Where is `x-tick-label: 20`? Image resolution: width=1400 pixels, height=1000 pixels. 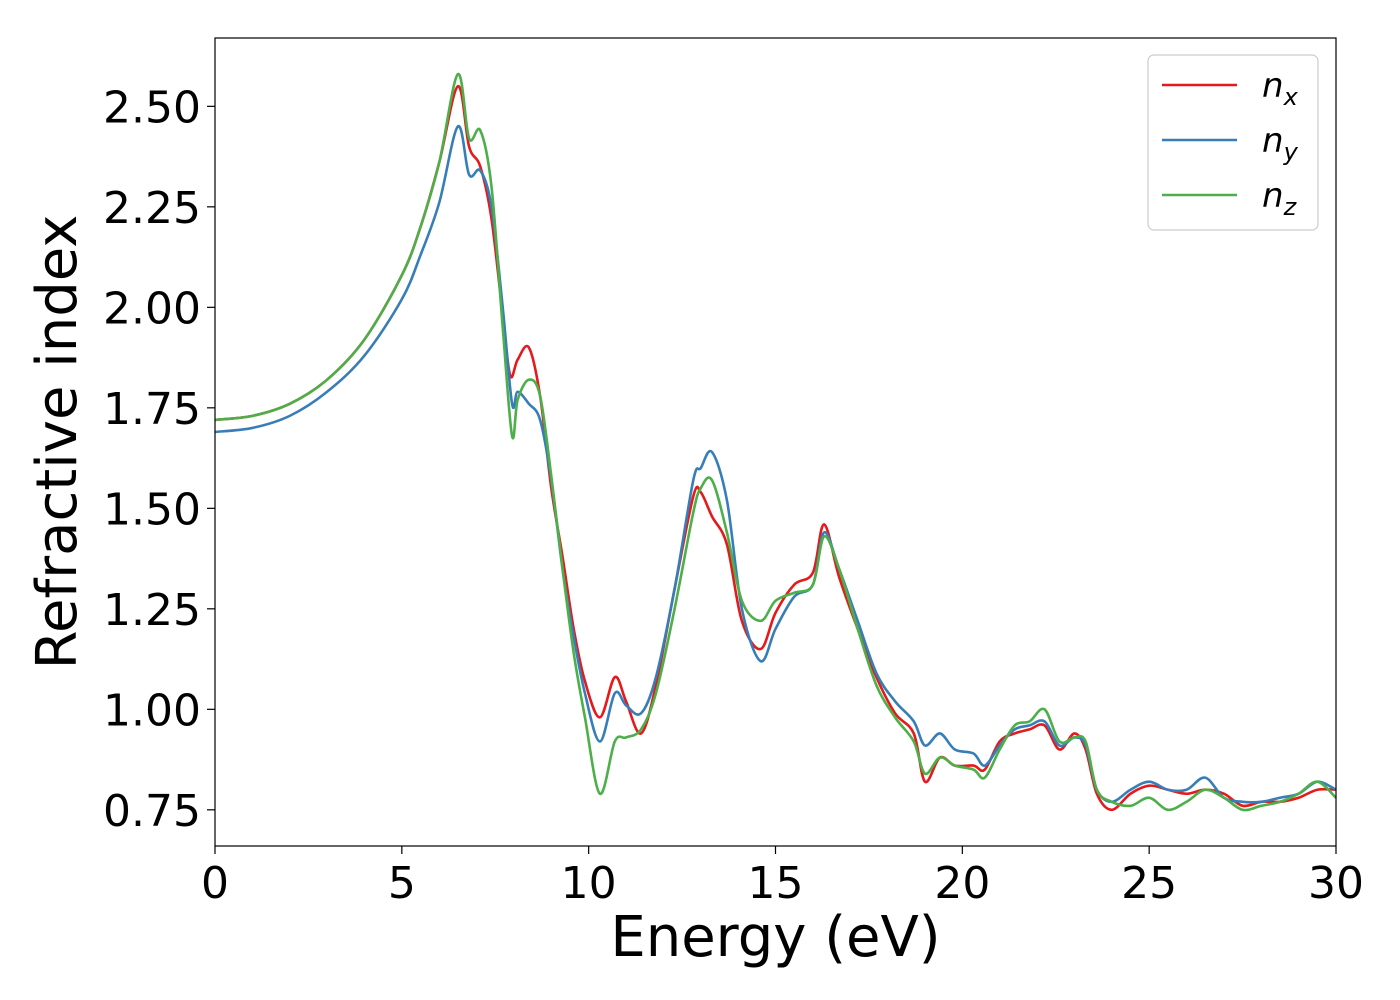 x-tick-label: 20 is located at coordinates (962, 883).